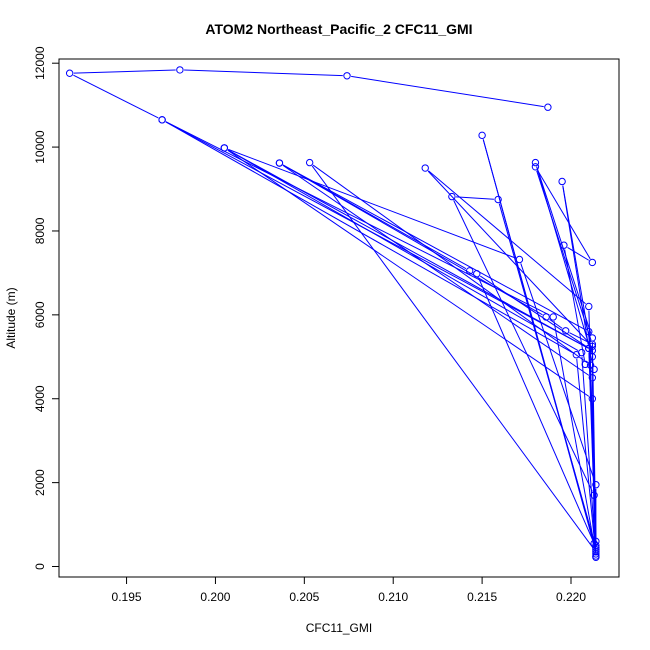 This screenshot has width=650, height=650. What do you see at coordinates (11, 317) in the screenshot?
I see `y-axis-label: Altitude (m)` at bounding box center [11, 317].